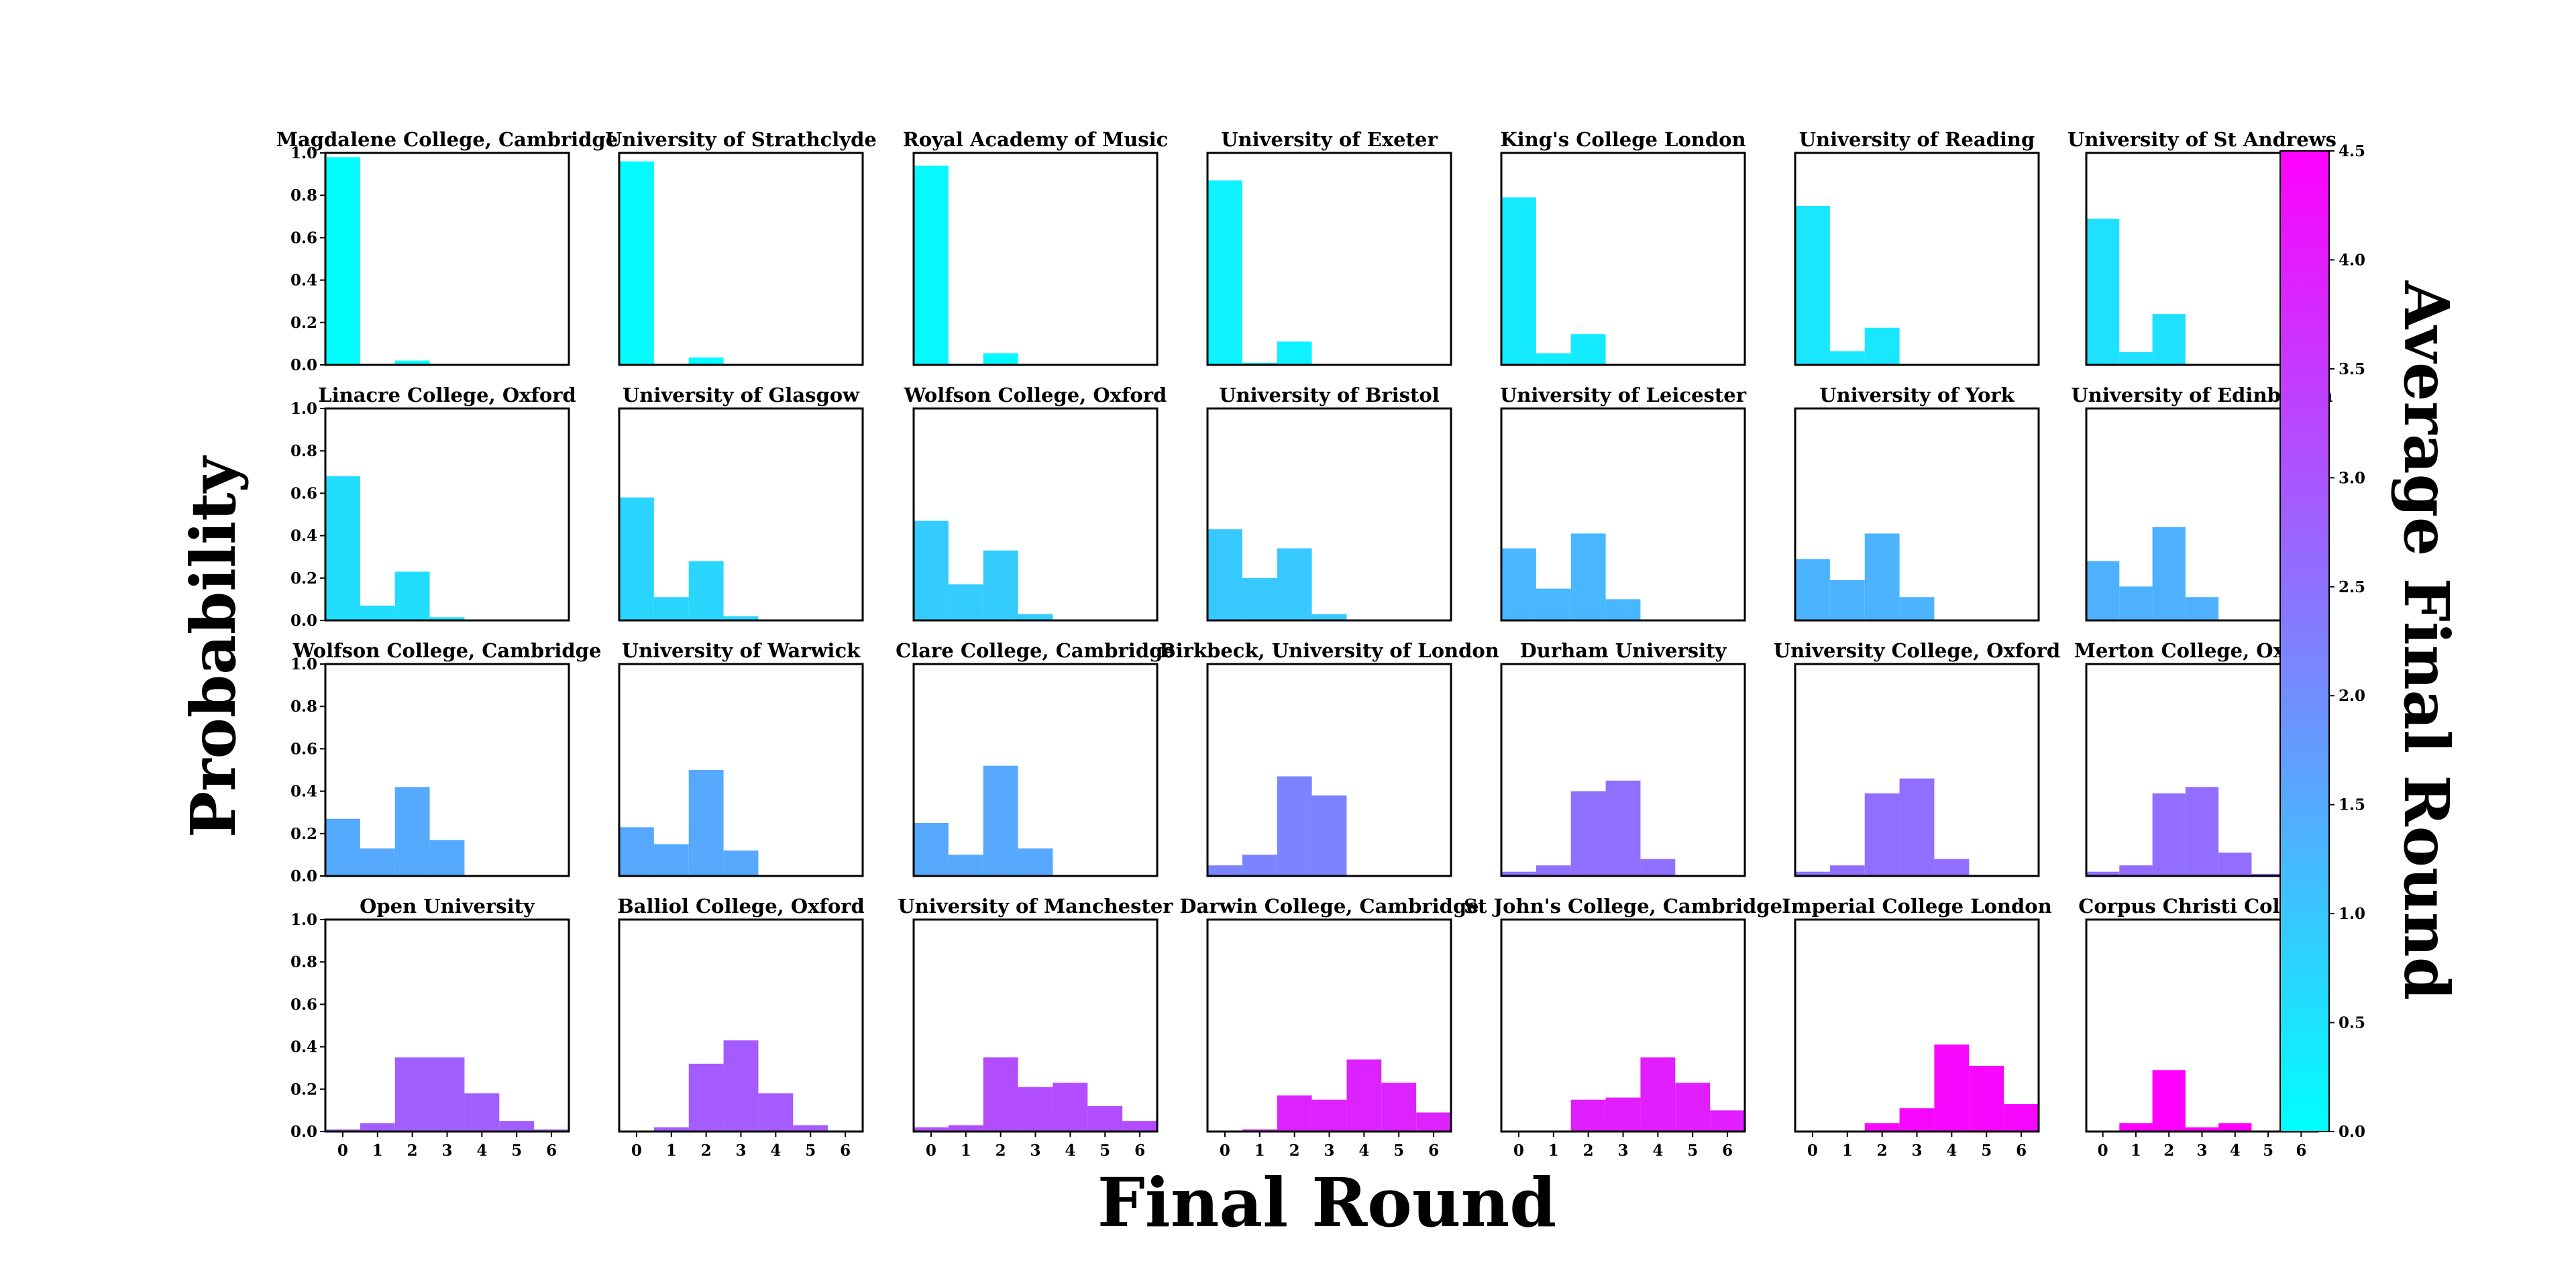  What do you see at coordinates (1917, 395) in the screenshot?
I see `panel-title: University of York` at bounding box center [1917, 395].